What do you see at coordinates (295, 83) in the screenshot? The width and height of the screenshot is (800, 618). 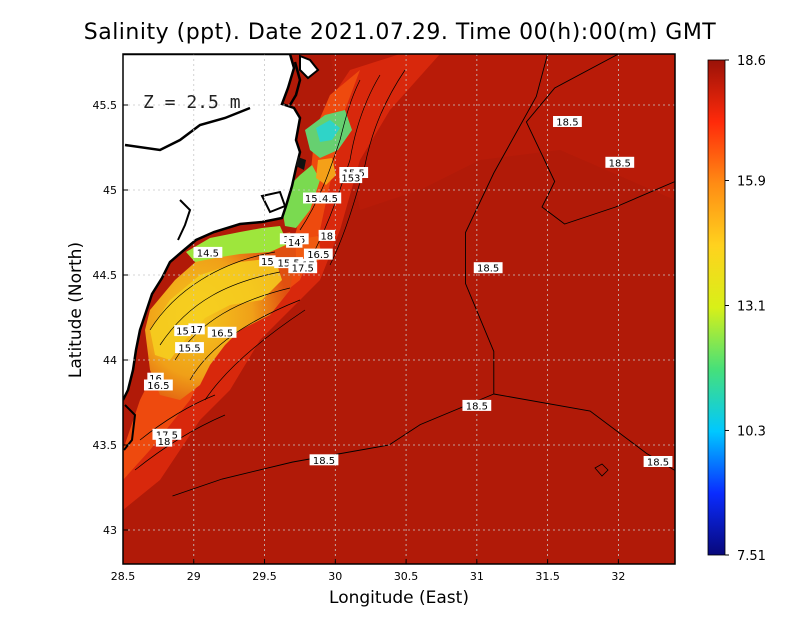 I see `coastline-north` at bounding box center [295, 83].